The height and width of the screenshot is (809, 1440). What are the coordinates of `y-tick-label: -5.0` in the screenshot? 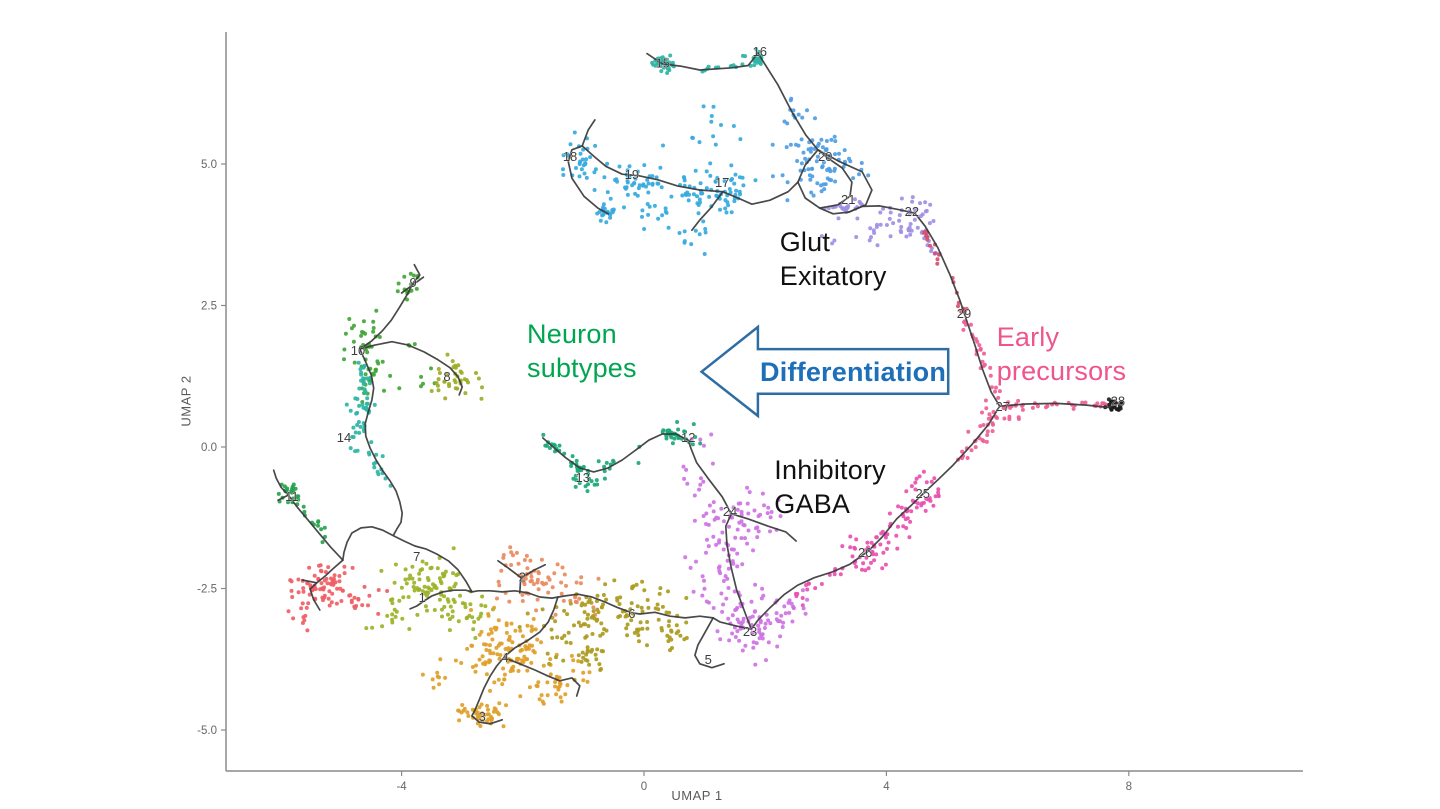 It's located at (207, 731).